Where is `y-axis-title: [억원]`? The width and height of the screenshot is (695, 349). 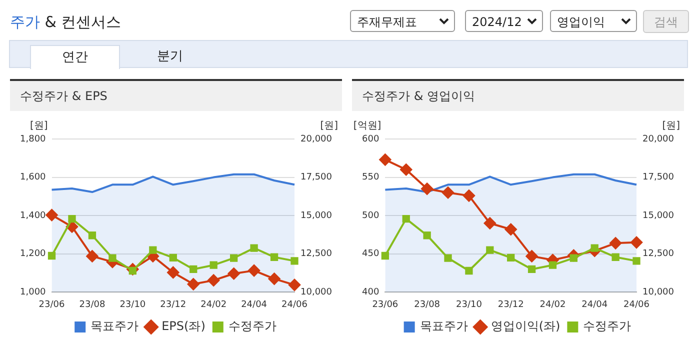 y-axis-title: [억원] is located at coordinates (367, 126).